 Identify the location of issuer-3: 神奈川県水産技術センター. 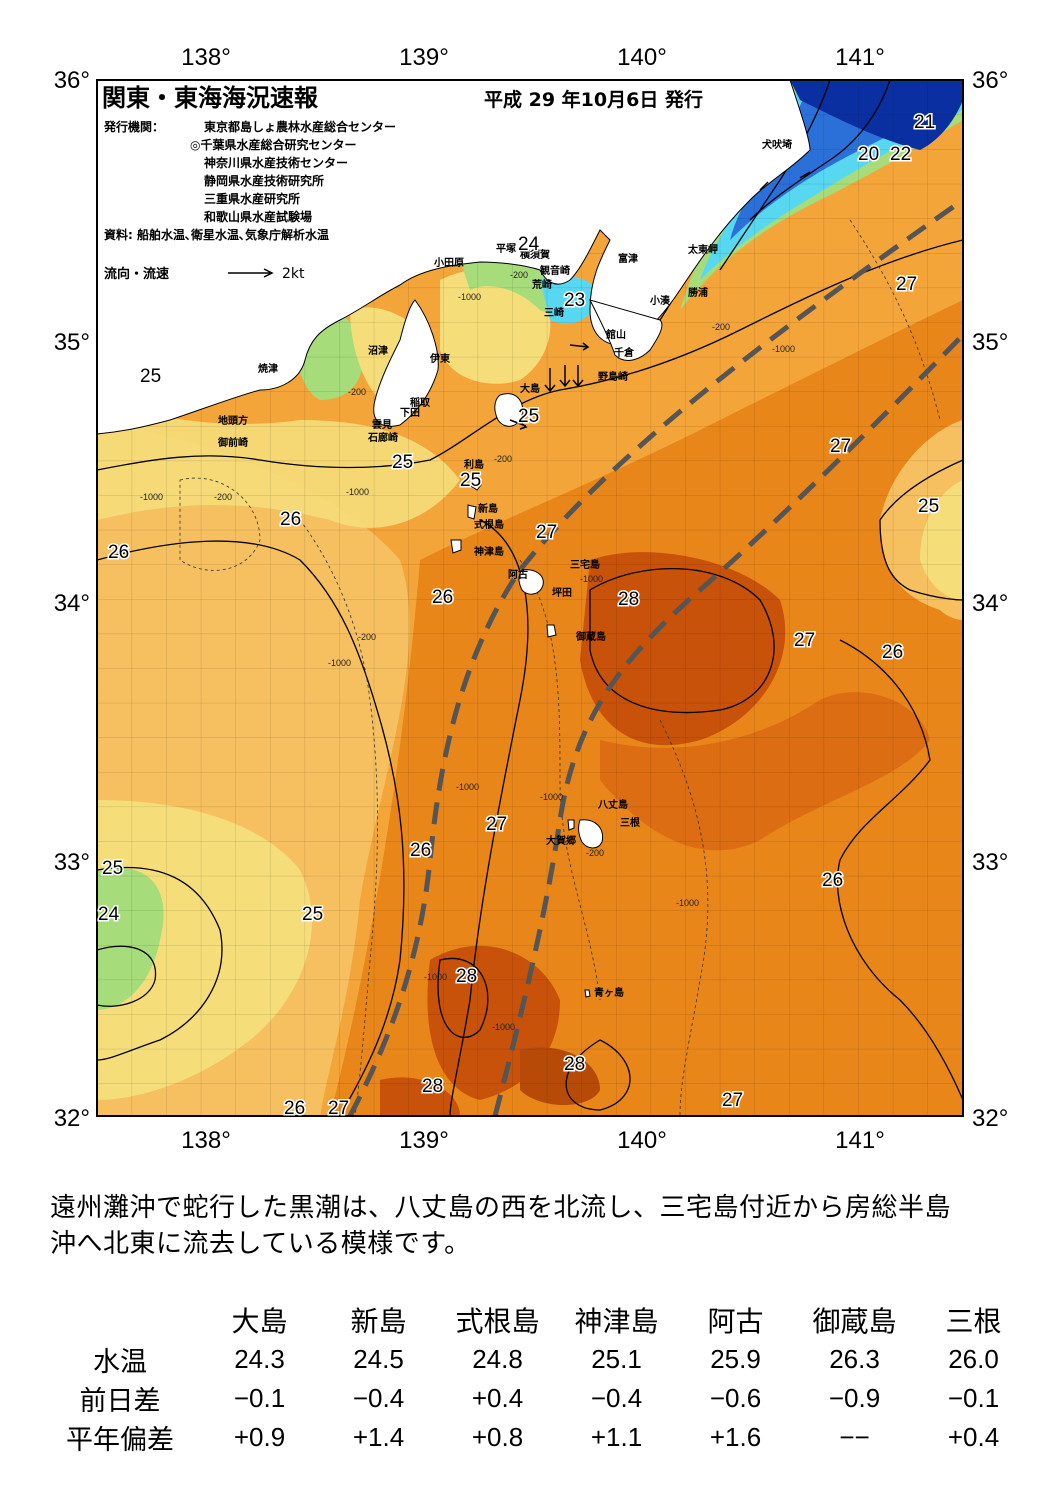
(276, 162).